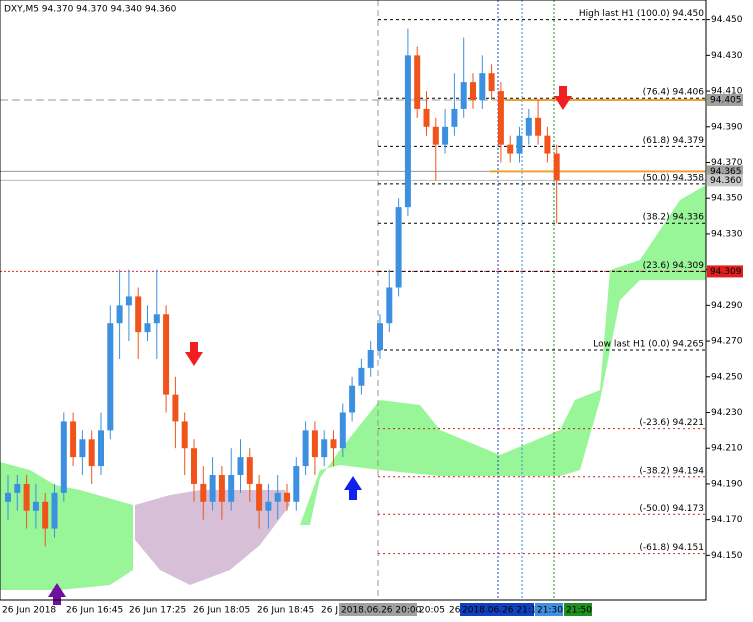  What do you see at coordinates (727, 127) in the screenshot?
I see `y-tick-label: 94.390` at bounding box center [727, 127].